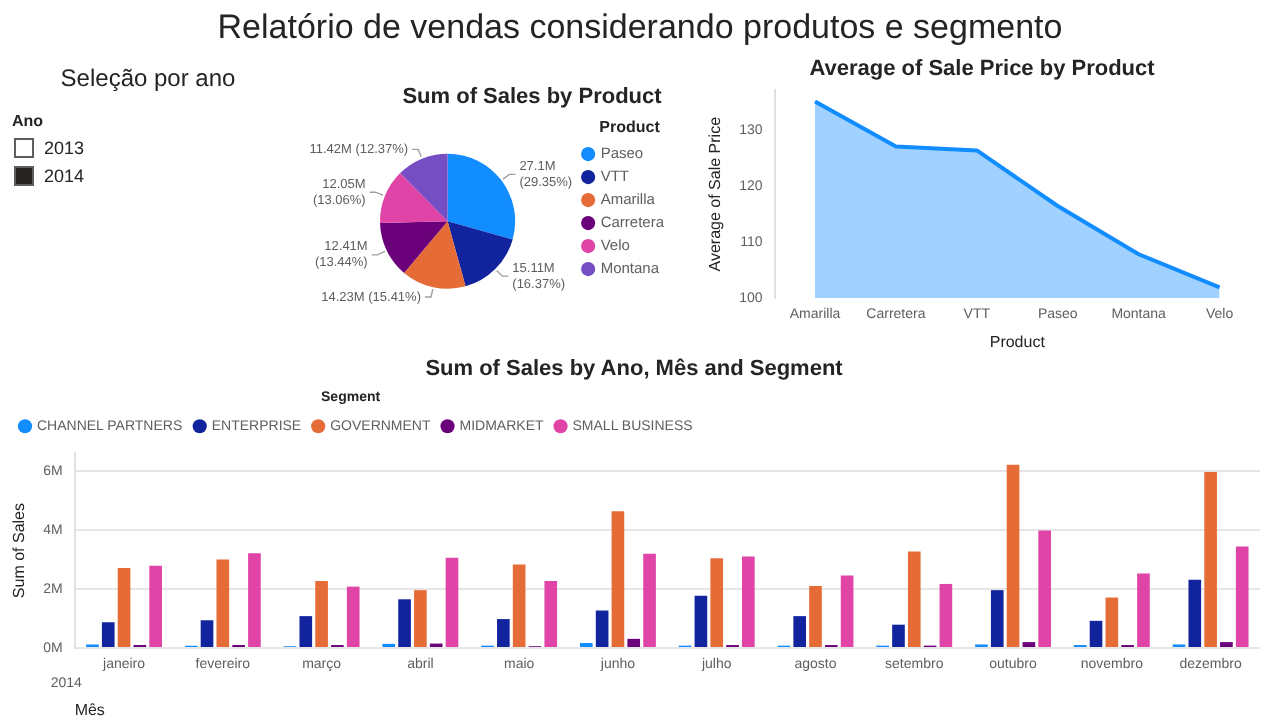  What do you see at coordinates (19, 551) in the screenshot?
I see `y-axis-title: Sum of Sales` at bounding box center [19, 551].